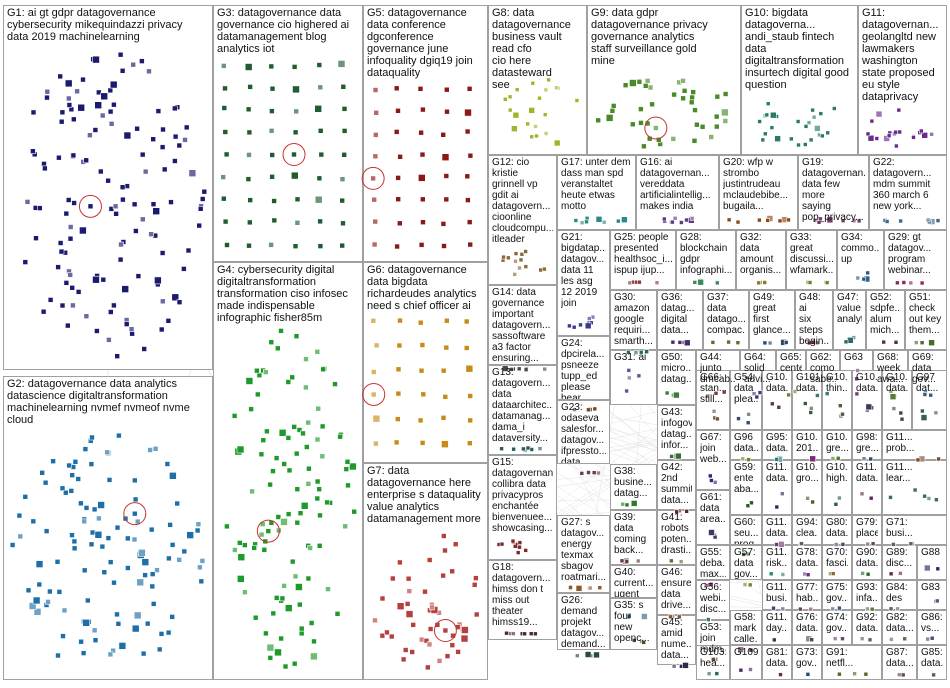 The image size is (950, 688). What do you see at coordinates (827, 393) in the screenshot?
I see `node-g62` at bounding box center [827, 393].